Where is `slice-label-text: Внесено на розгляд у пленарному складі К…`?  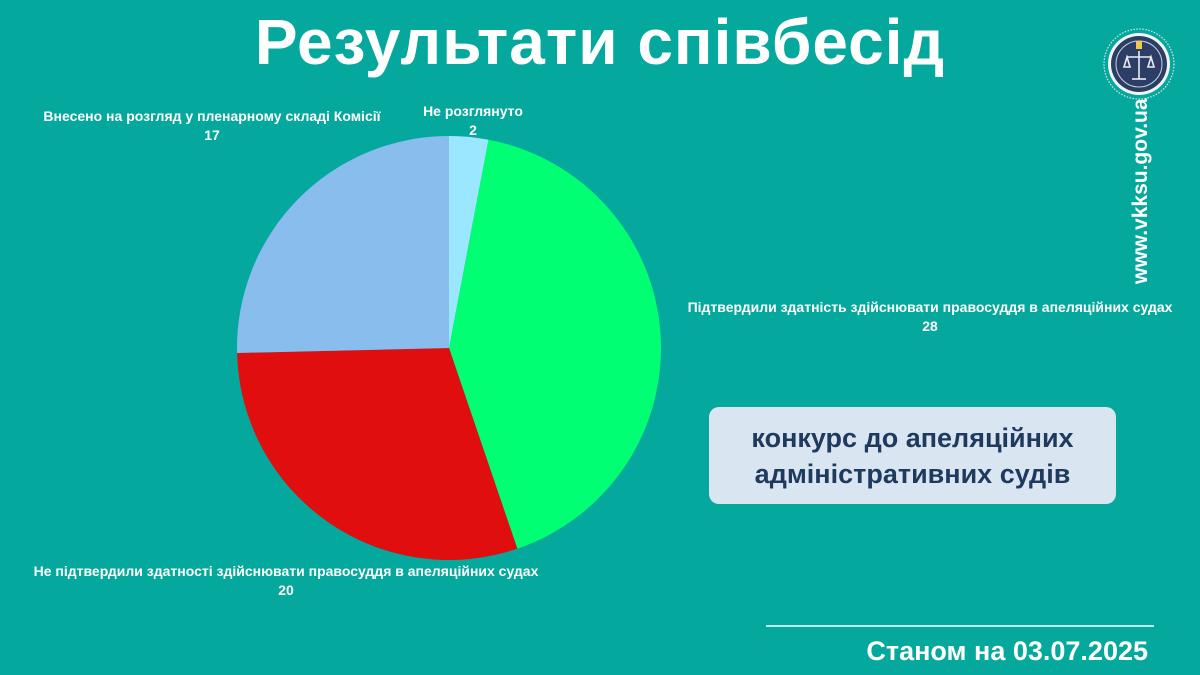
slice-label-text: Внесено на розгляд у пленарному складі К… is located at coordinates (212, 116).